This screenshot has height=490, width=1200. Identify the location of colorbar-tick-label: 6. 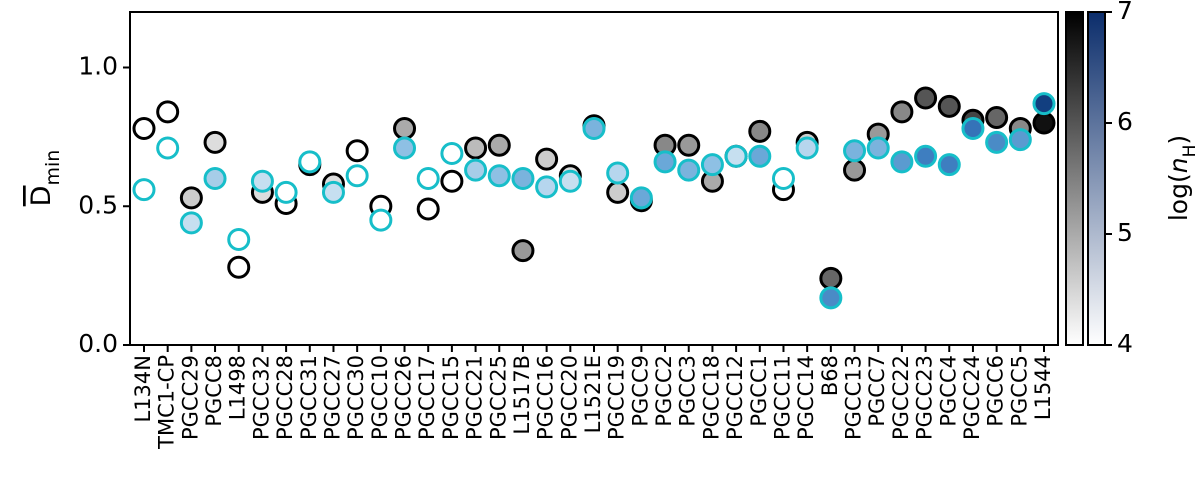
(1125, 121).